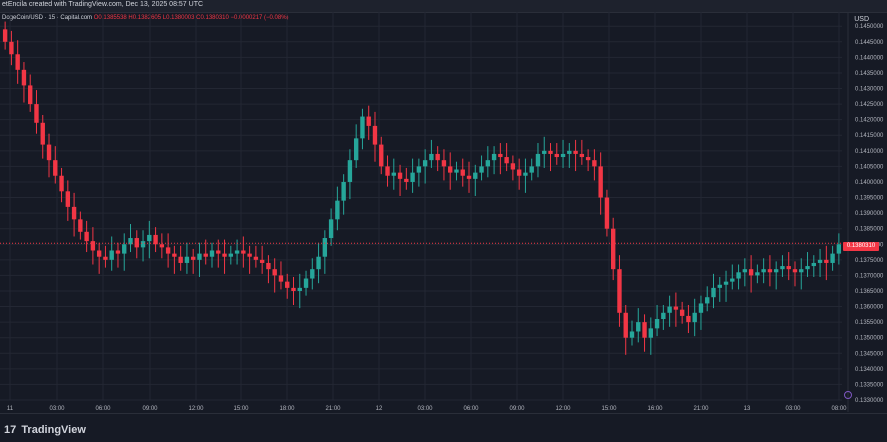 Image resolution: width=887 pixels, height=442 pixels. What do you see at coordinates (103, 409) in the screenshot?
I see `x-tick-label: 06:00` at bounding box center [103, 409].